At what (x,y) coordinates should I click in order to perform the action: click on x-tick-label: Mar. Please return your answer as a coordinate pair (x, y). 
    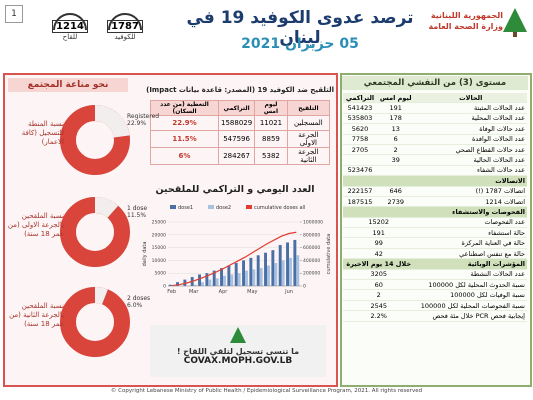
    Looking at the image, I should click on (194, 292).